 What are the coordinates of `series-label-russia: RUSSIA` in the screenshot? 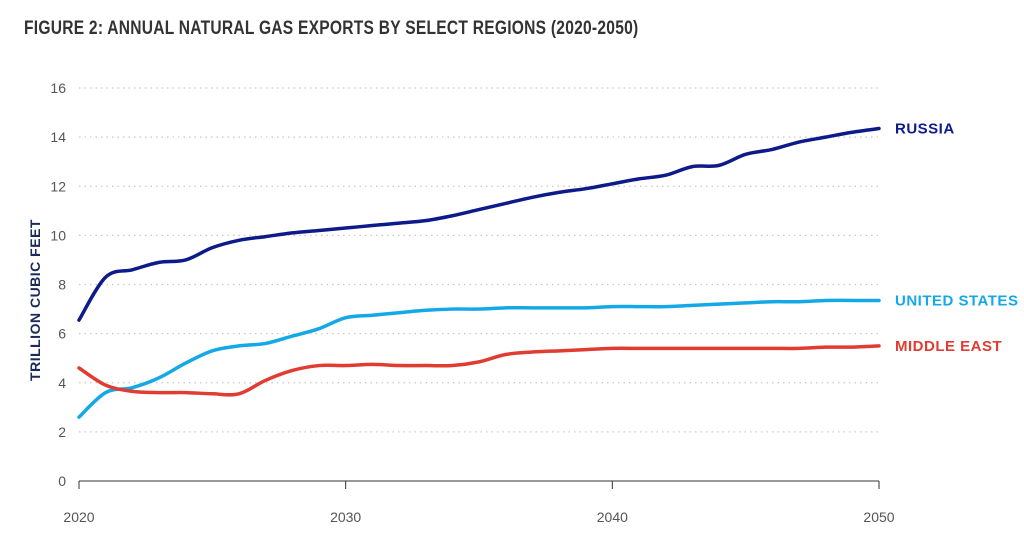 It's located at (925, 129).